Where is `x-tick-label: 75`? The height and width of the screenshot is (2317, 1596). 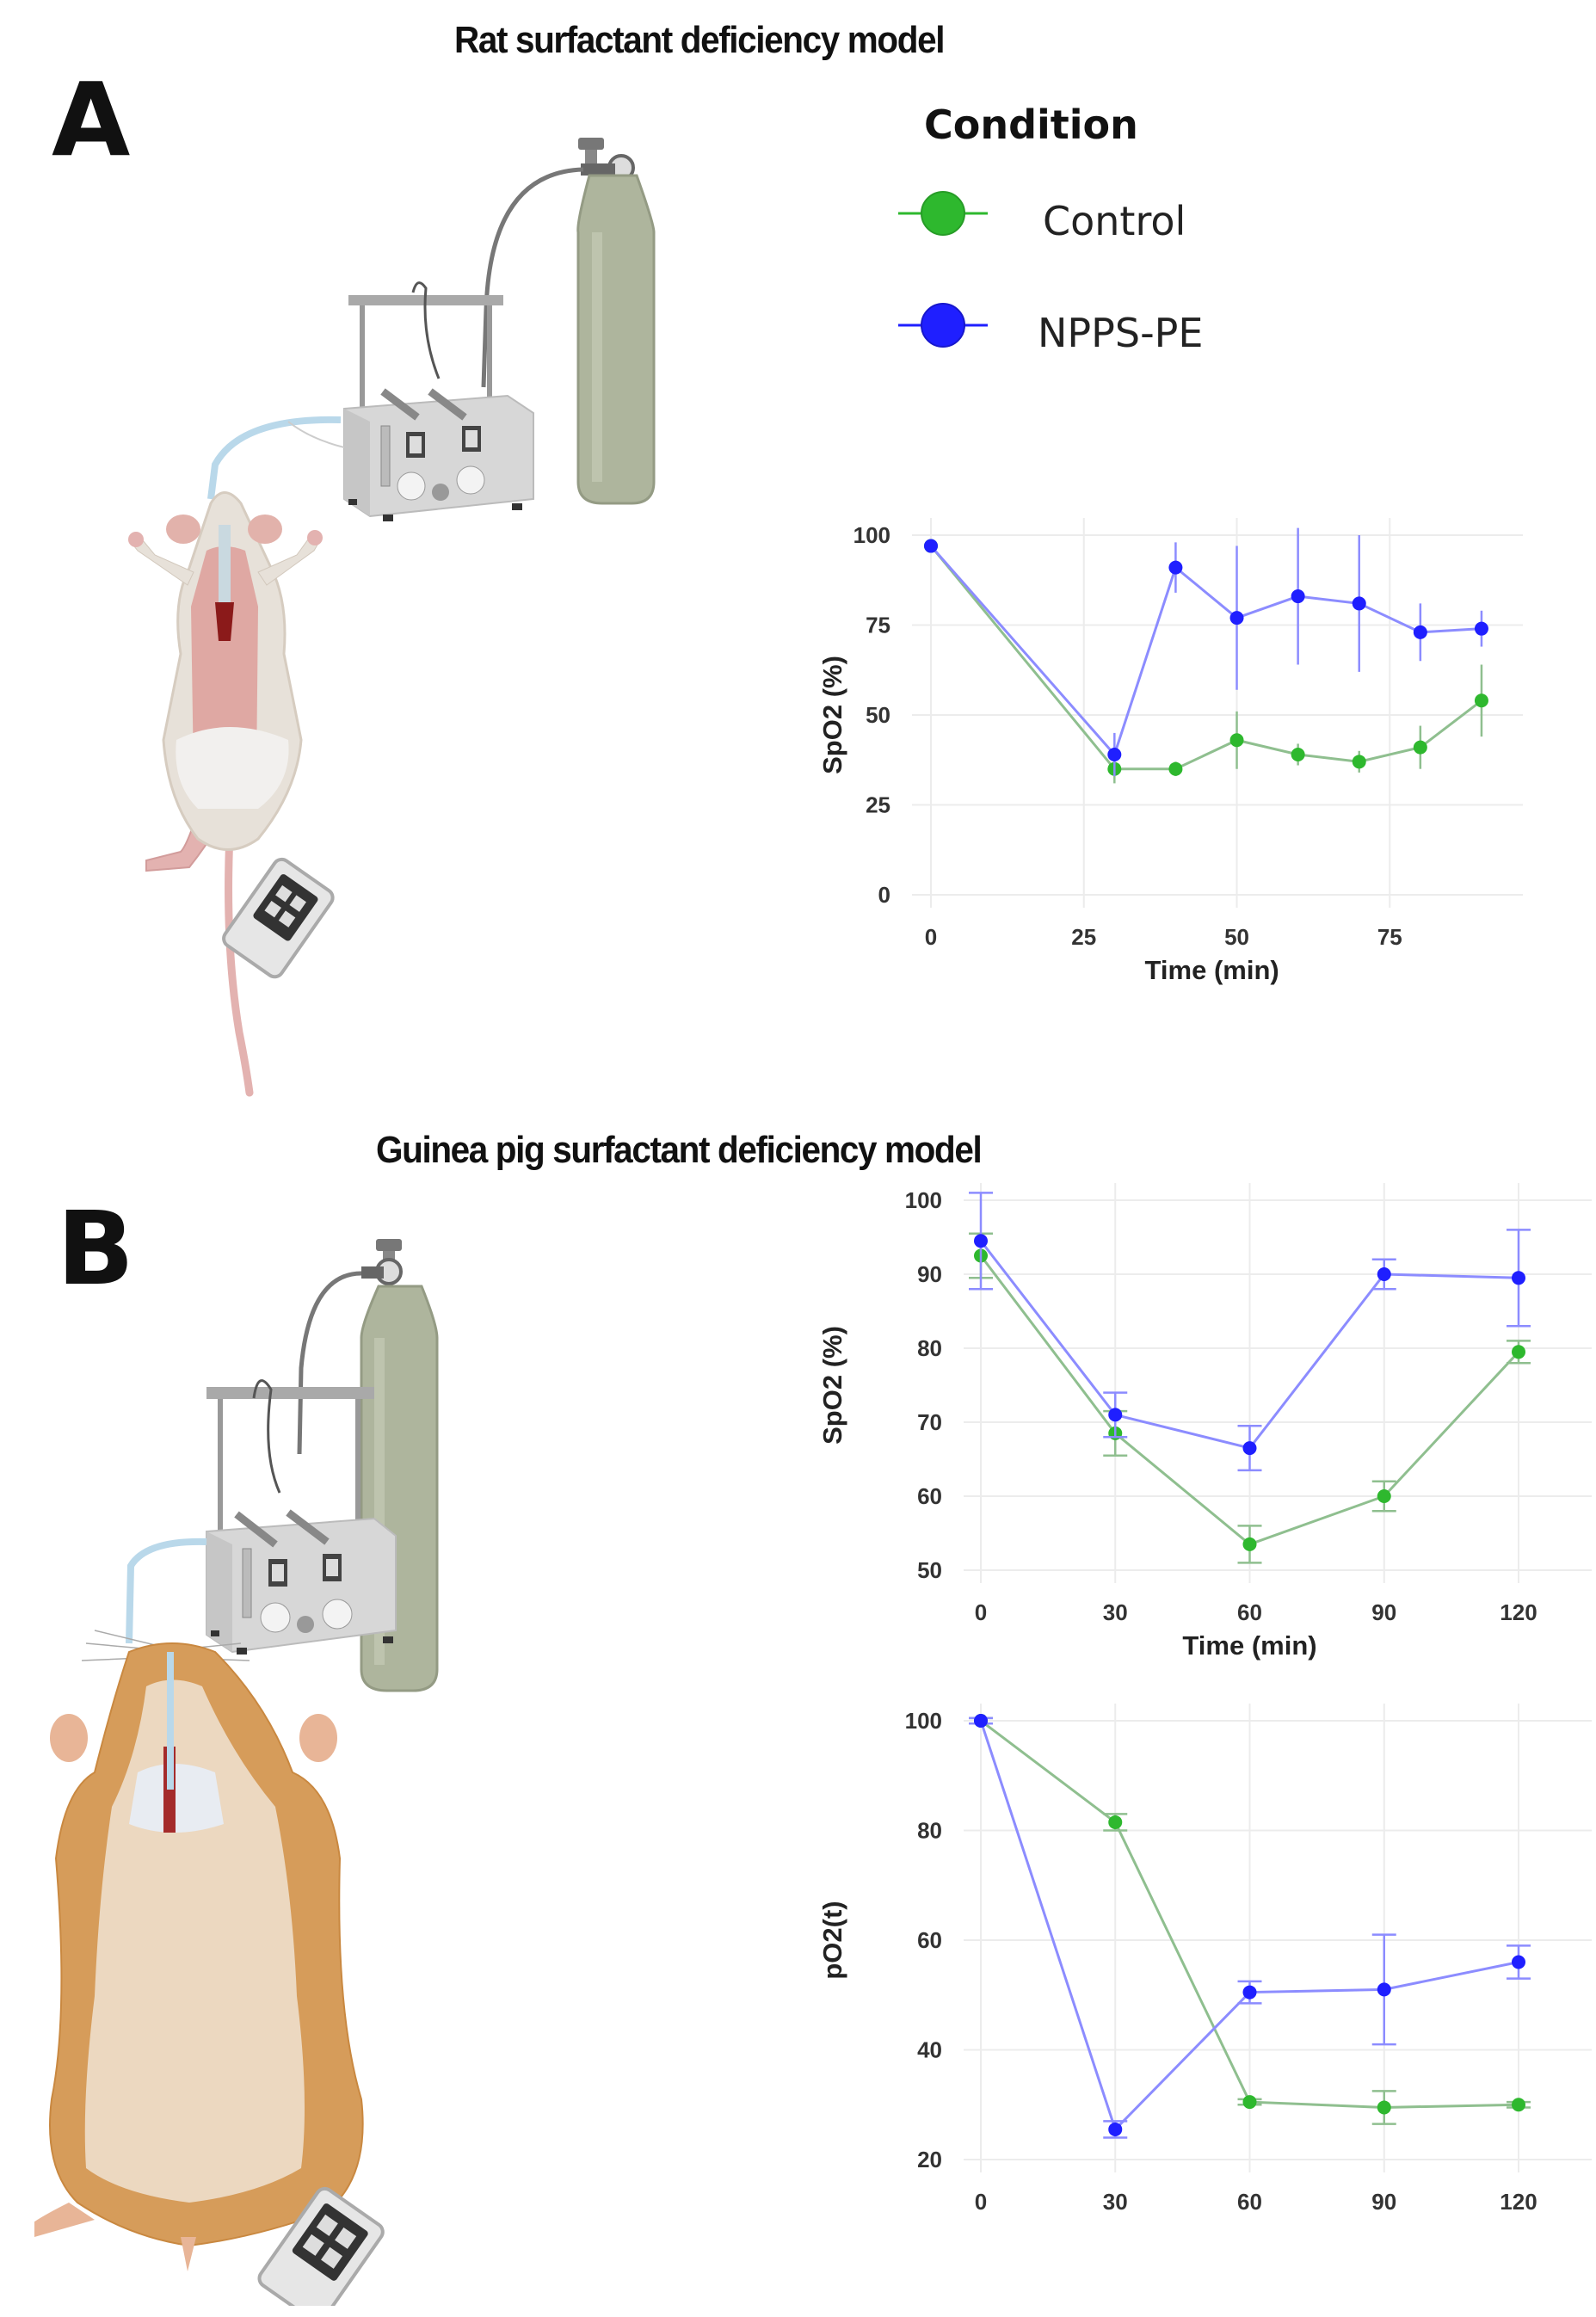
x-tick-label: 75 is located at coordinates (1389, 937).